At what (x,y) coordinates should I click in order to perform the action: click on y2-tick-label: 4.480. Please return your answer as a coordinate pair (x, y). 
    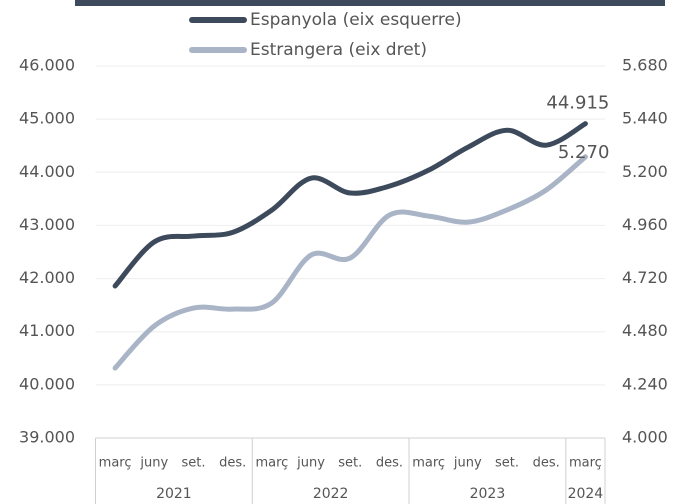
    Looking at the image, I should click on (645, 330).